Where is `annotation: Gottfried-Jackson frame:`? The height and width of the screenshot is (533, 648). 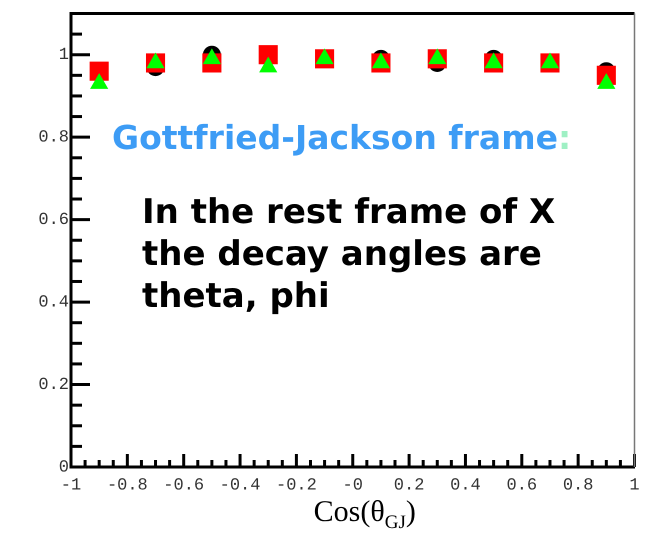 annotation: Gottfried-Jackson frame: is located at coordinates (342, 137).